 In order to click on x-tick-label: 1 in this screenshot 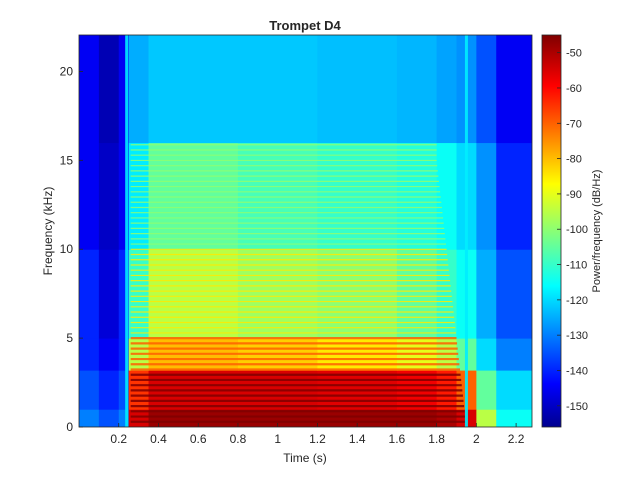, I will do `click(277, 439)`.